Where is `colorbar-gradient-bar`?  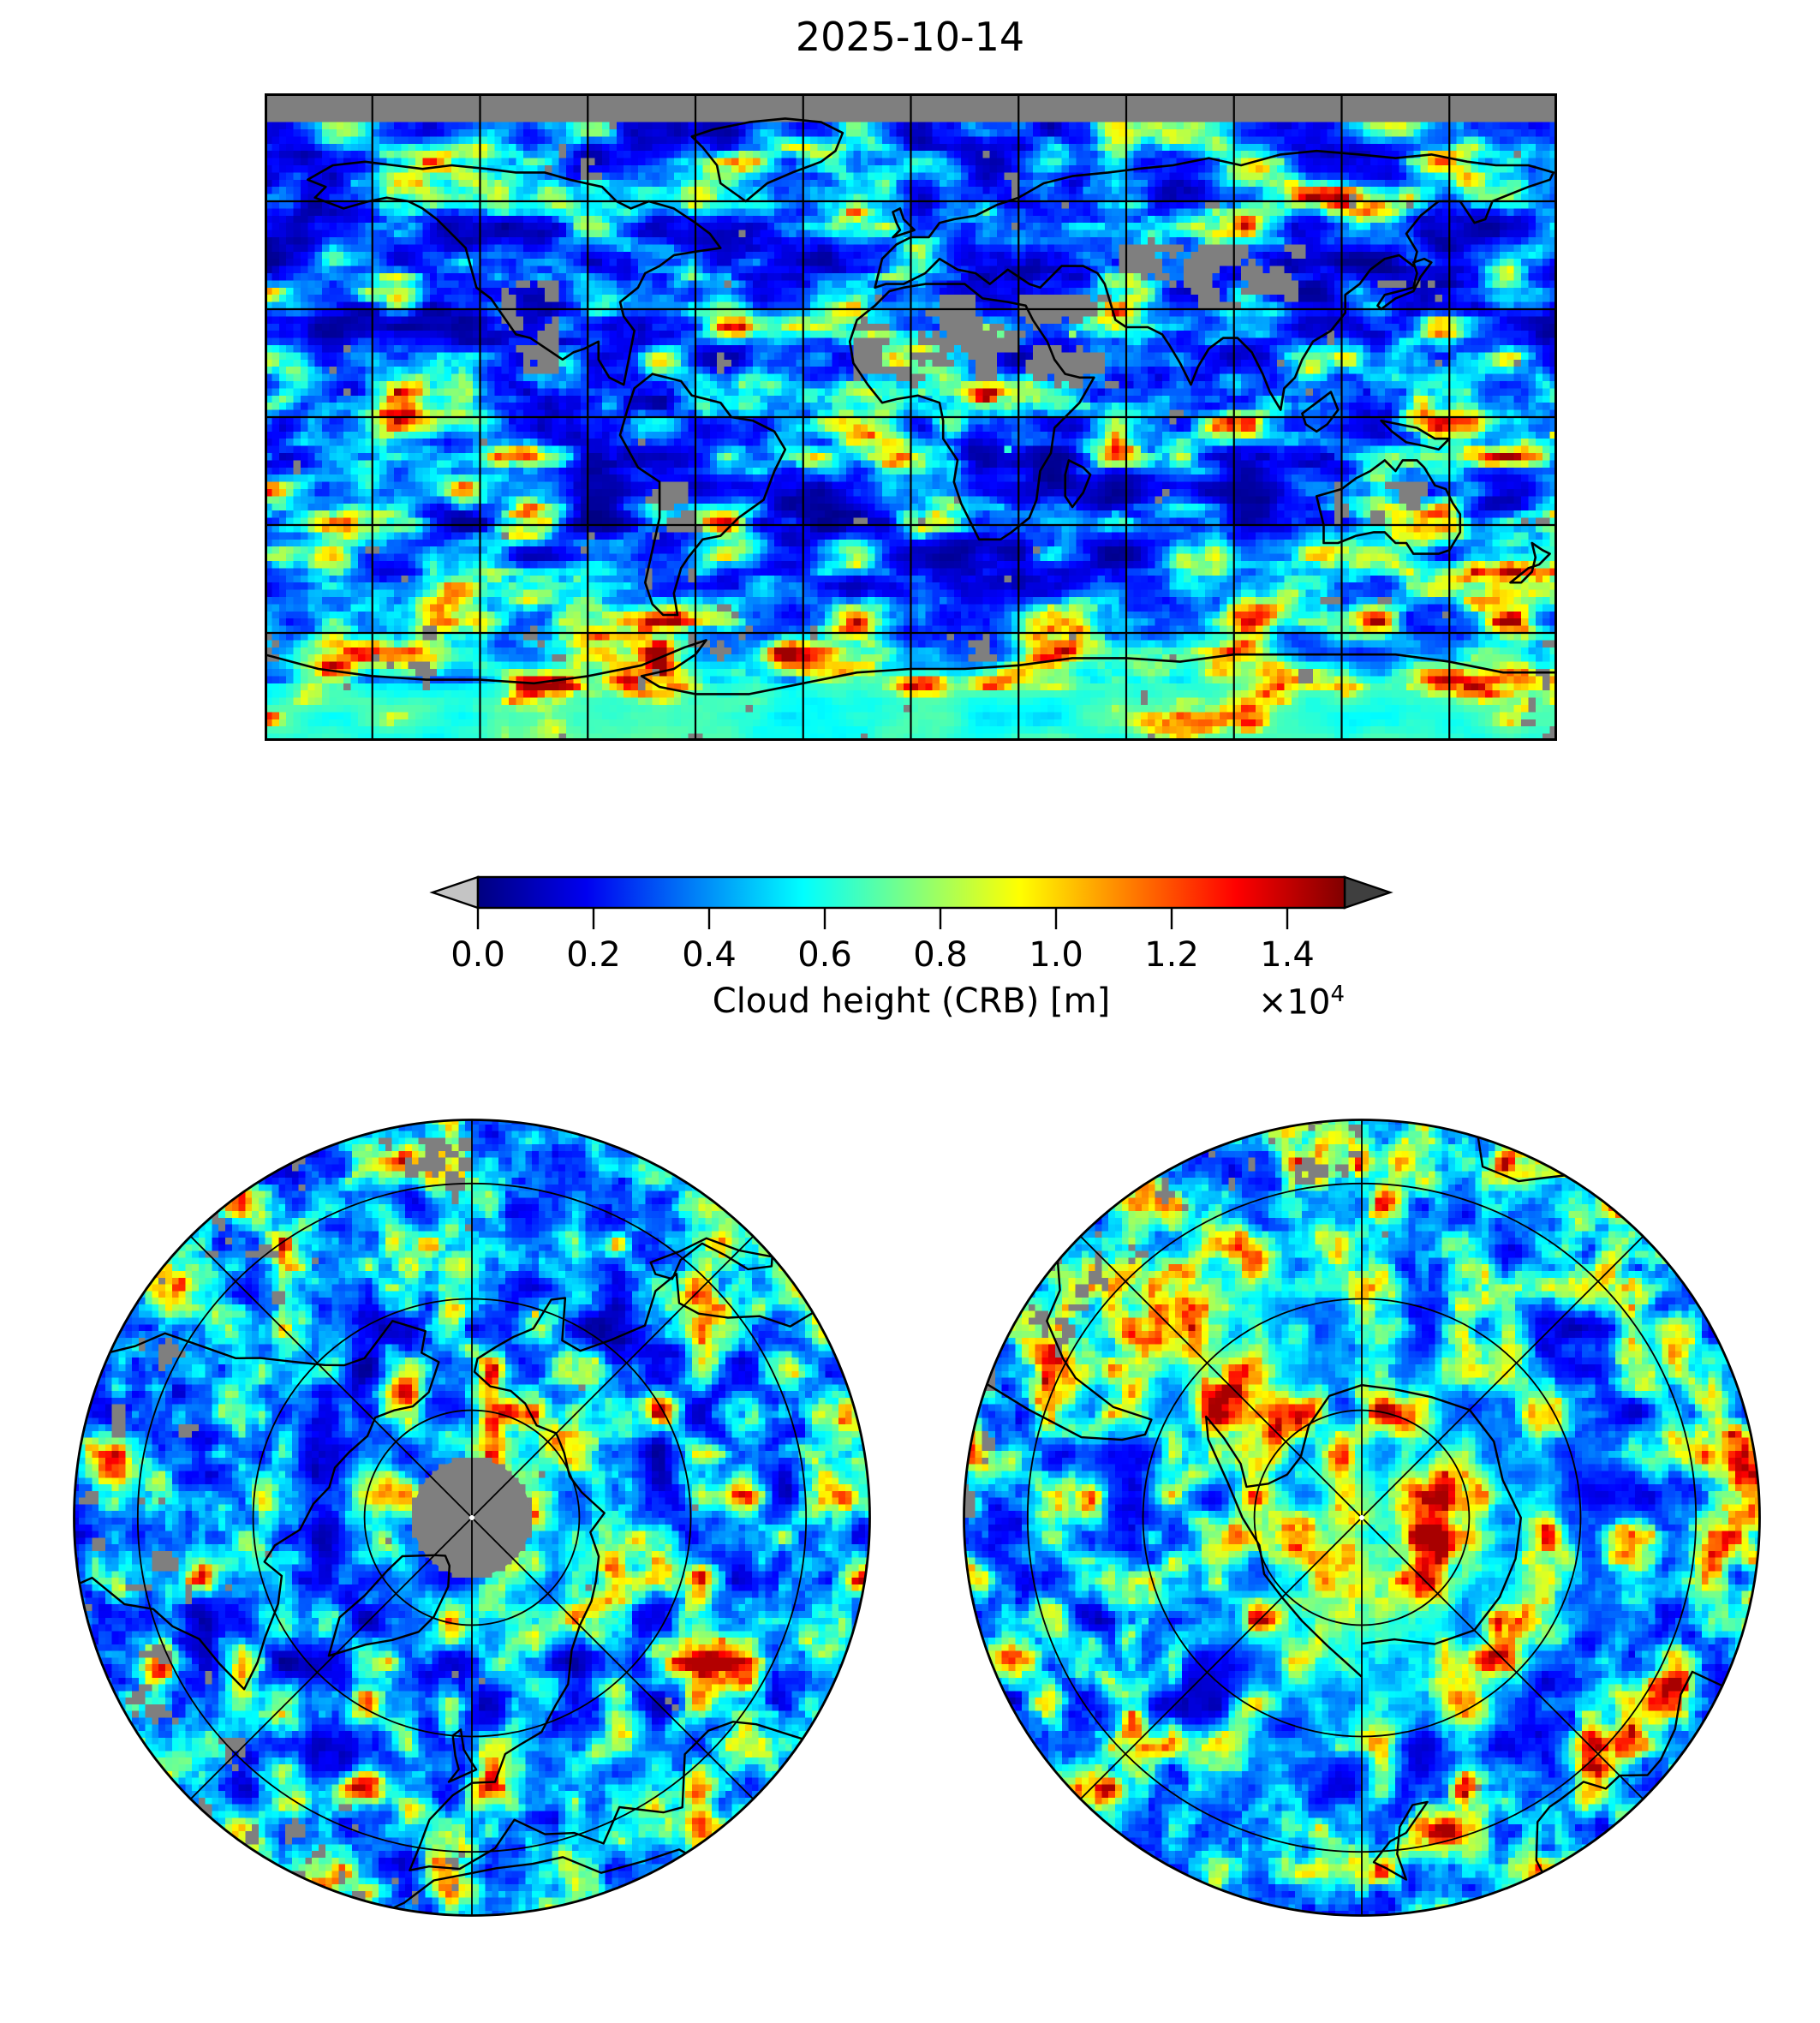
colorbar-gradient-bar is located at coordinates (911, 892).